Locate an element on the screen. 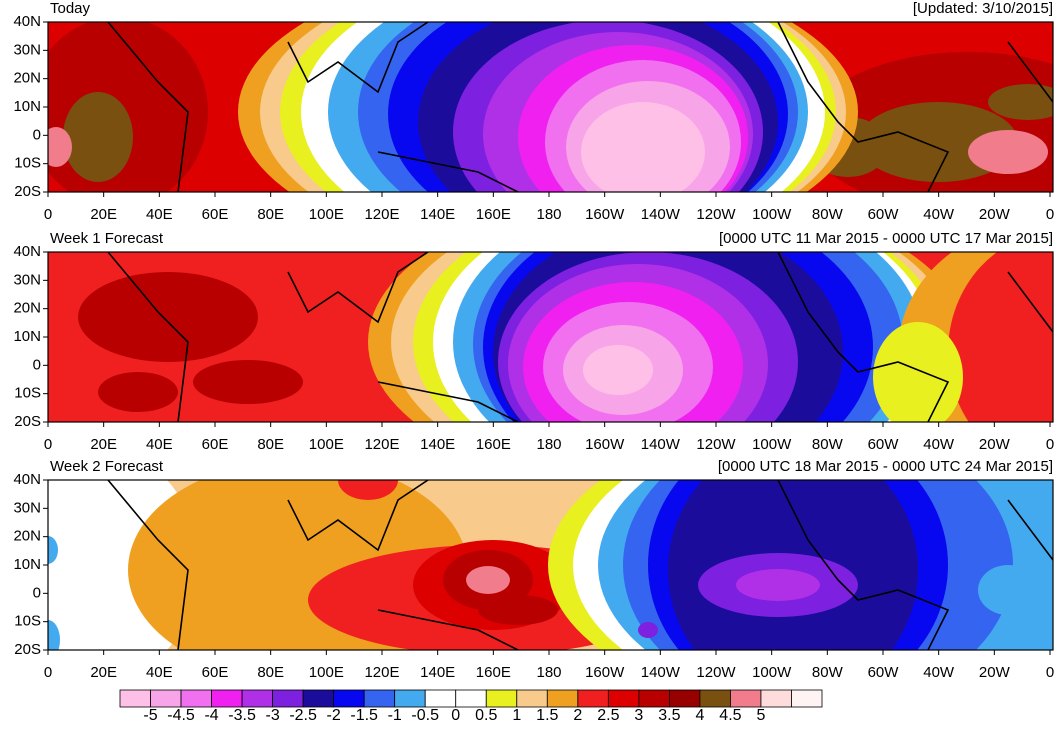 The image size is (1061, 730). colorbar-label: -2 is located at coordinates (334, 715).